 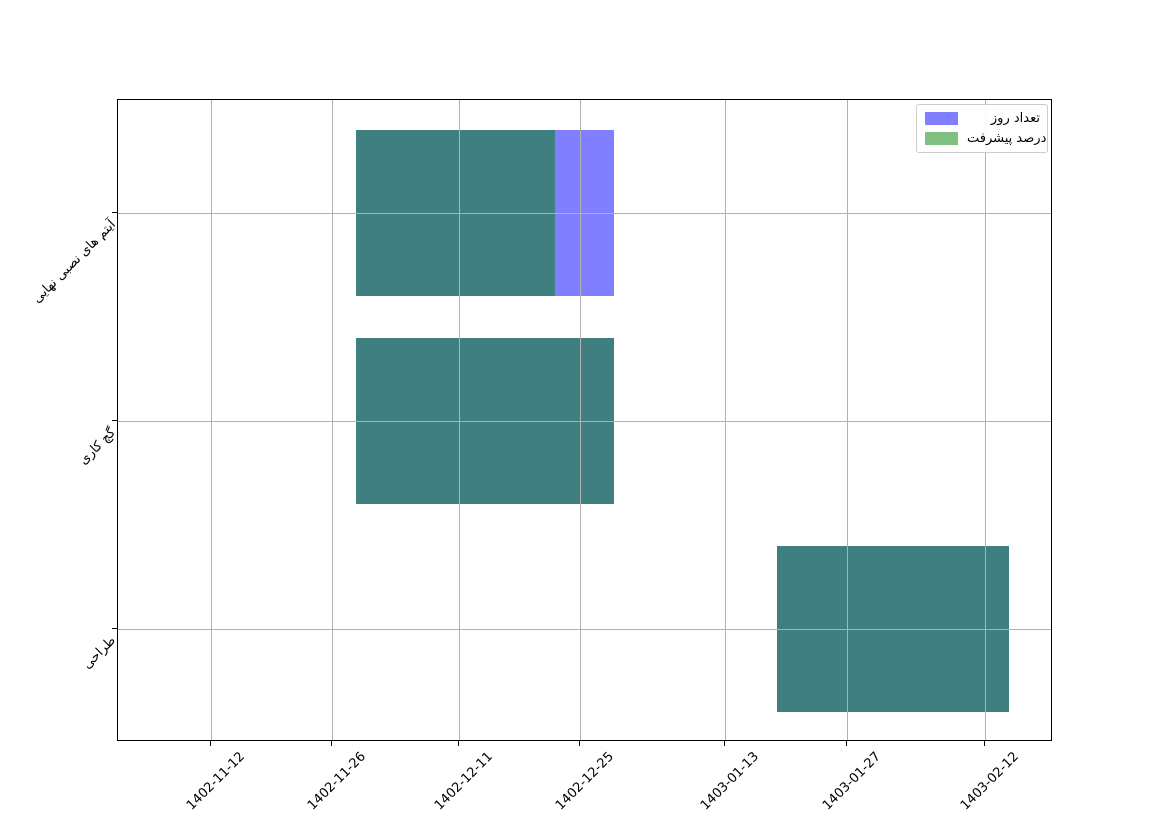 What do you see at coordinates (1015, 118) in the screenshot?
I see `legend-label: تعداد روز` at bounding box center [1015, 118].